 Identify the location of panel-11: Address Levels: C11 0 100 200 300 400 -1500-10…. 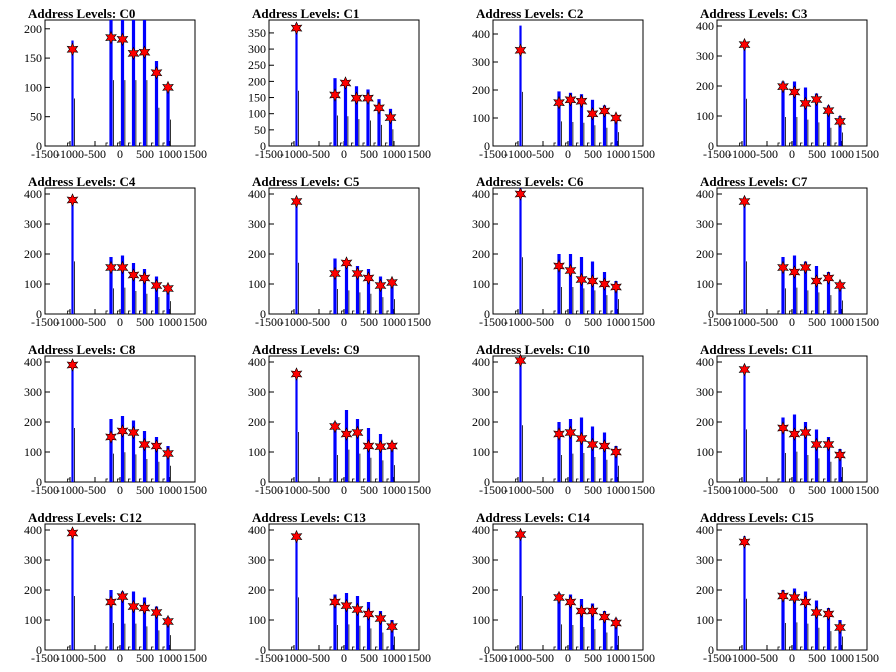
(787, 419).